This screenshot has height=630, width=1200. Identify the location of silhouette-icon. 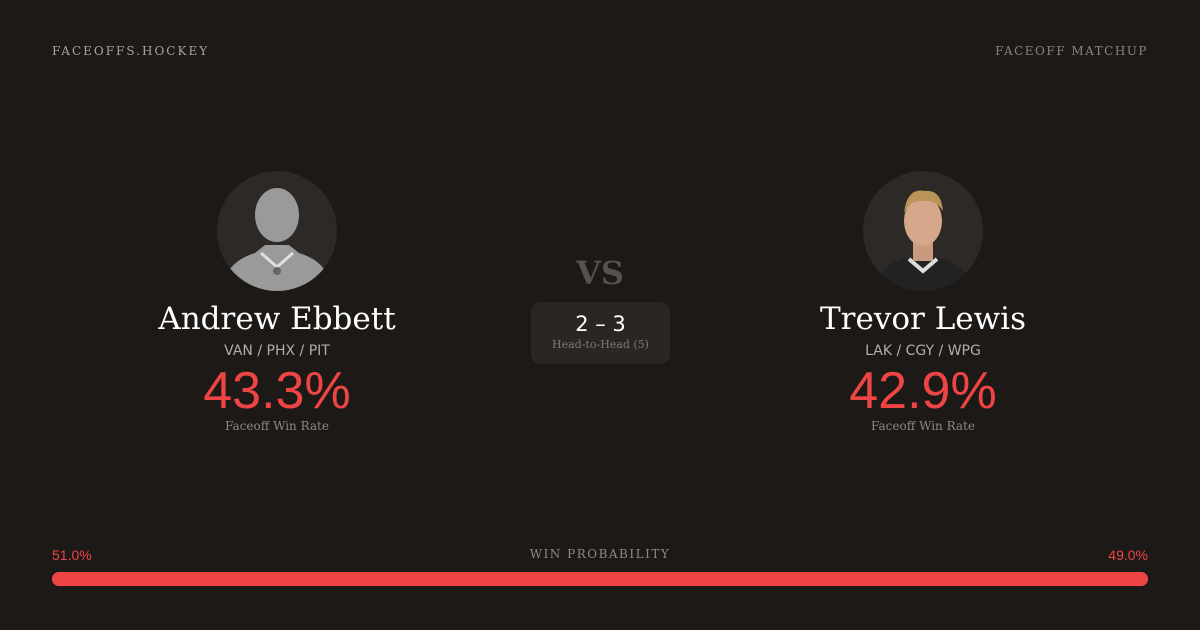
(277, 239).